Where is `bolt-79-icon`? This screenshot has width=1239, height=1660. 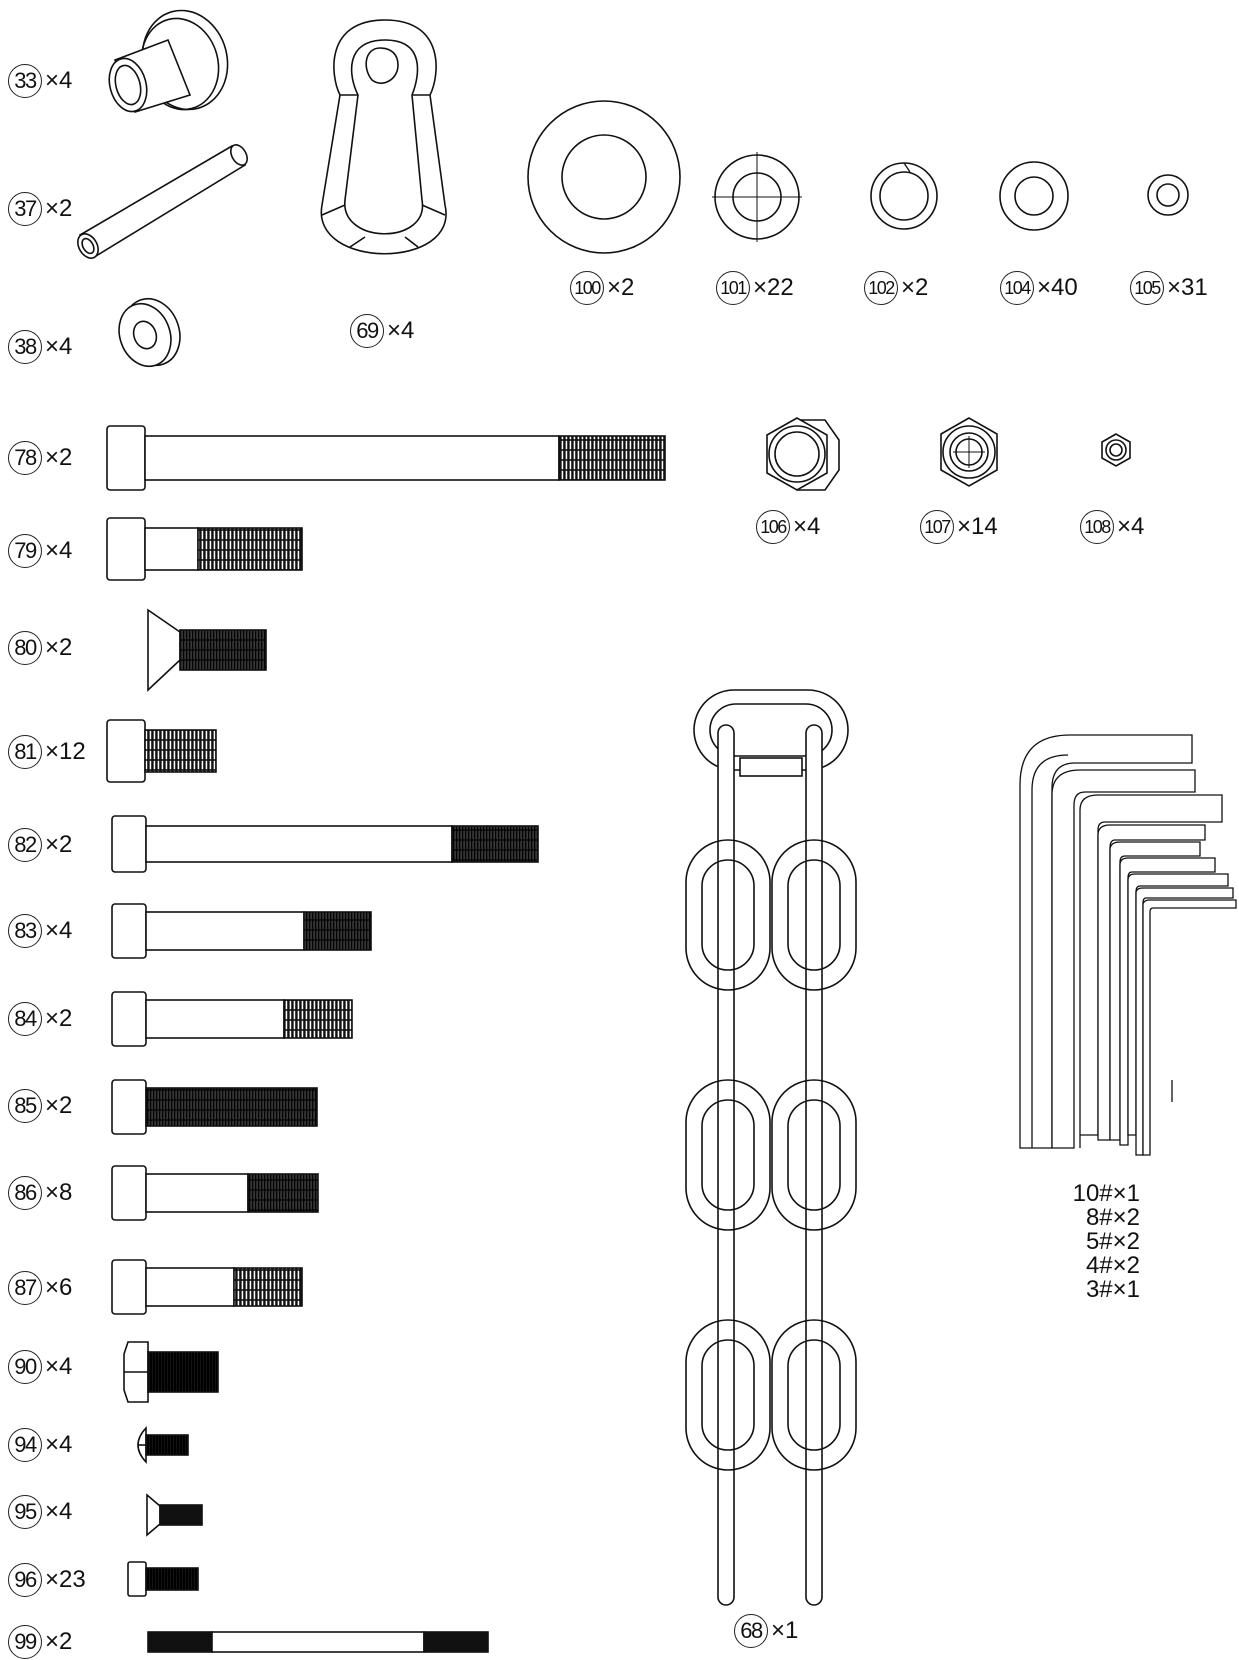 bolt-79-icon is located at coordinates (204, 549).